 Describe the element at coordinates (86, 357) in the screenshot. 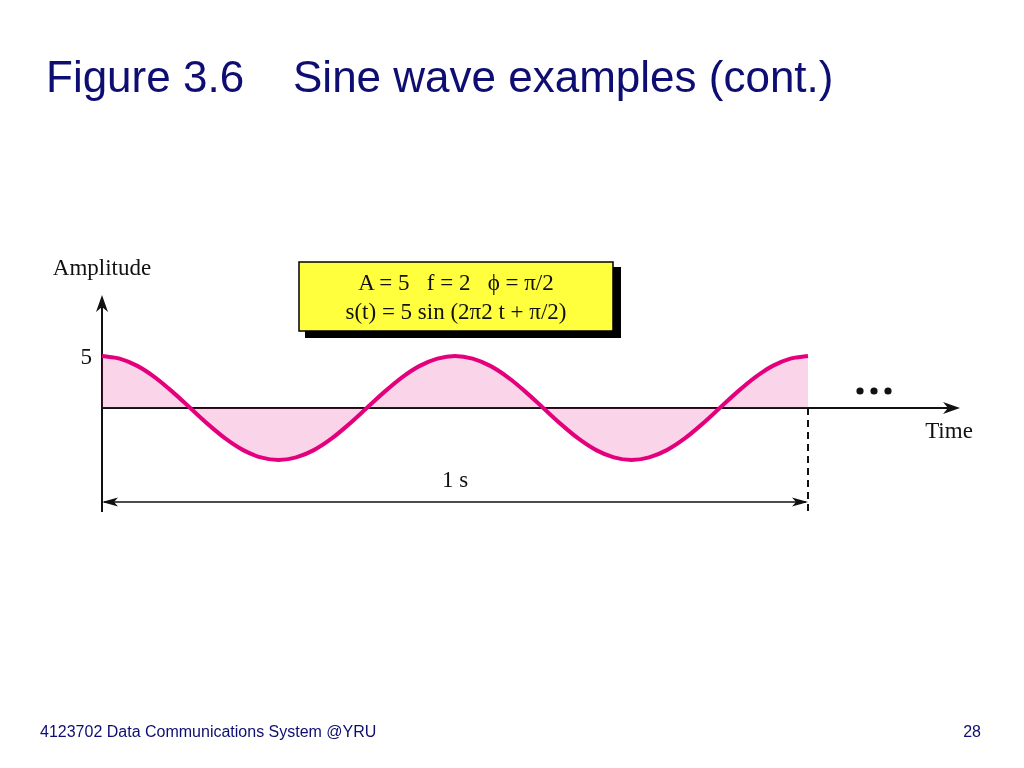

I see `text: 5` at that location.